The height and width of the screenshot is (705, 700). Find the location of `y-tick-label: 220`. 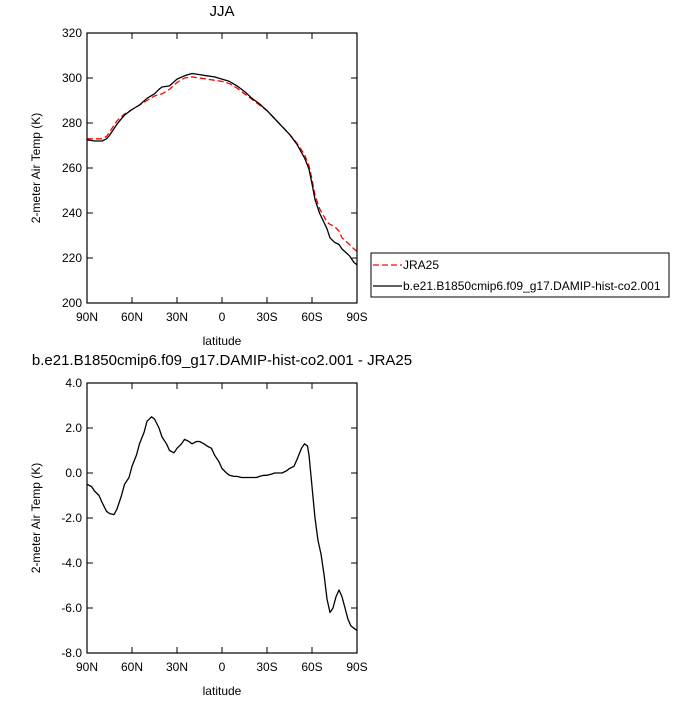

y-tick-label: 220 is located at coordinates (72, 258).